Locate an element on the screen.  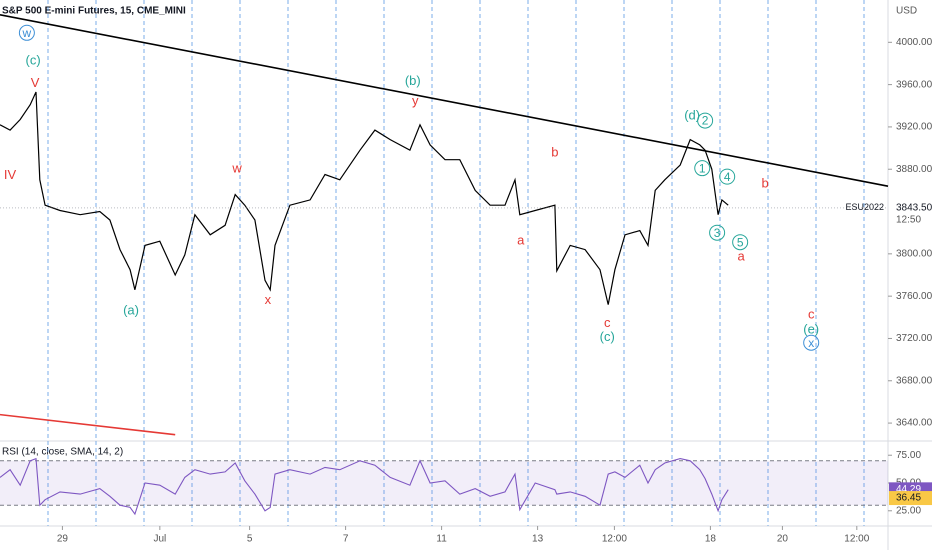
wave-label: 3 is located at coordinates (717, 233).